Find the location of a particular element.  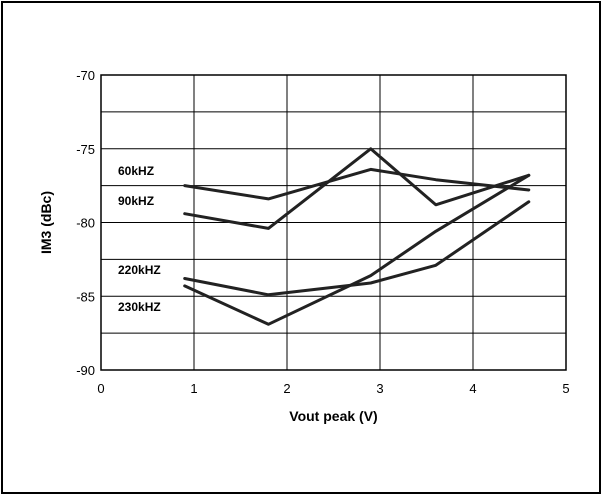

series-label-3: 230kHZ is located at coordinates (139, 307).